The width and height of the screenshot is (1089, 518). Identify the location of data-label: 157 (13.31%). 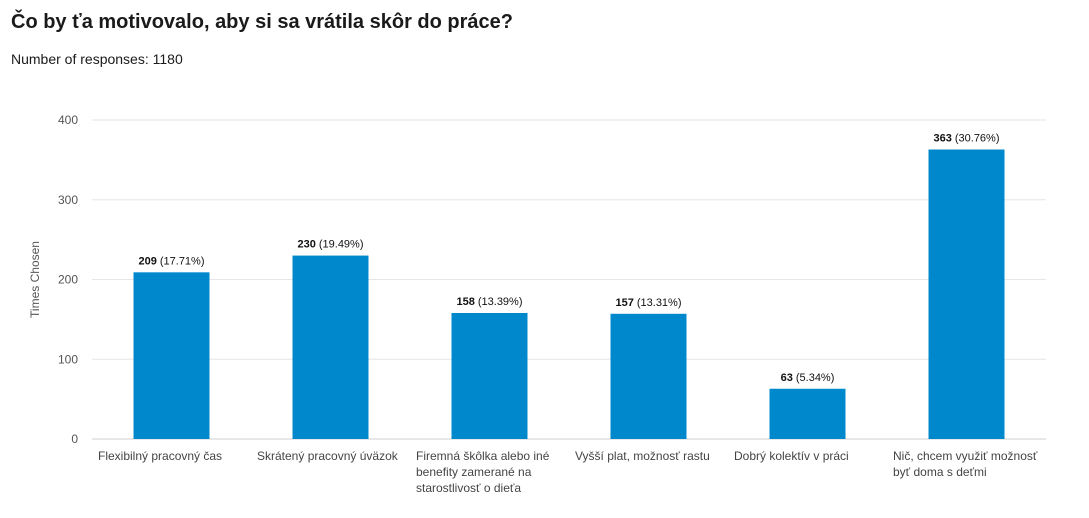
(649, 303).